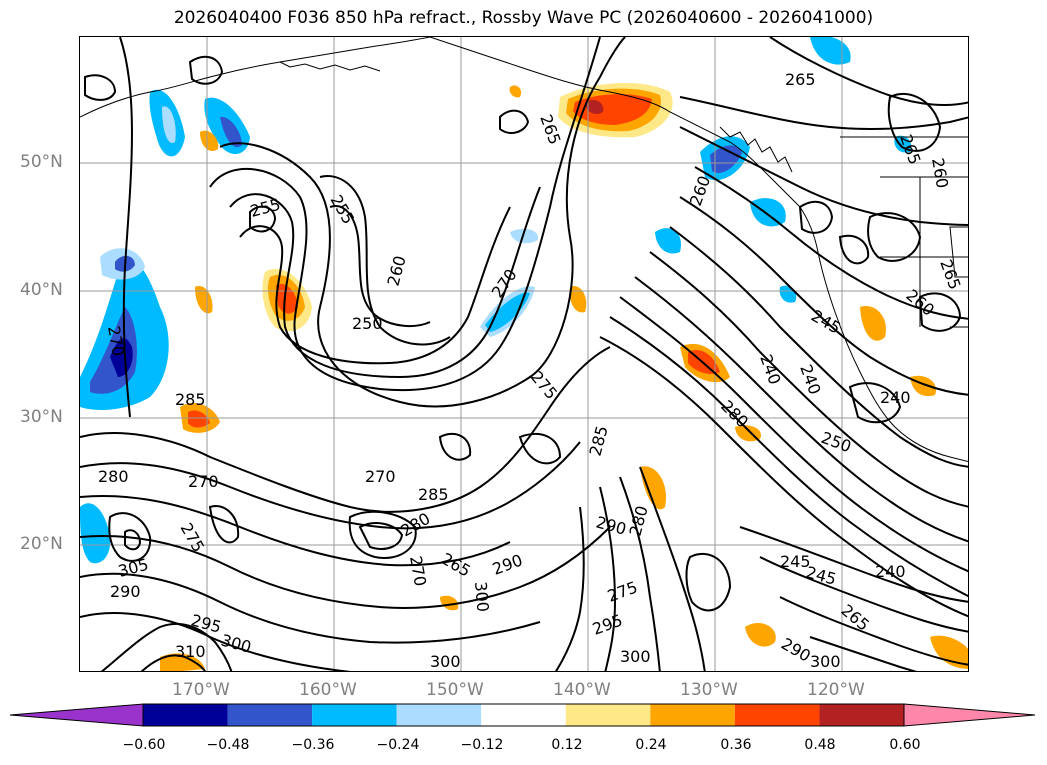  What do you see at coordinates (41, 162) in the screenshot?
I see `lat-label: 50°N` at bounding box center [41, 162].